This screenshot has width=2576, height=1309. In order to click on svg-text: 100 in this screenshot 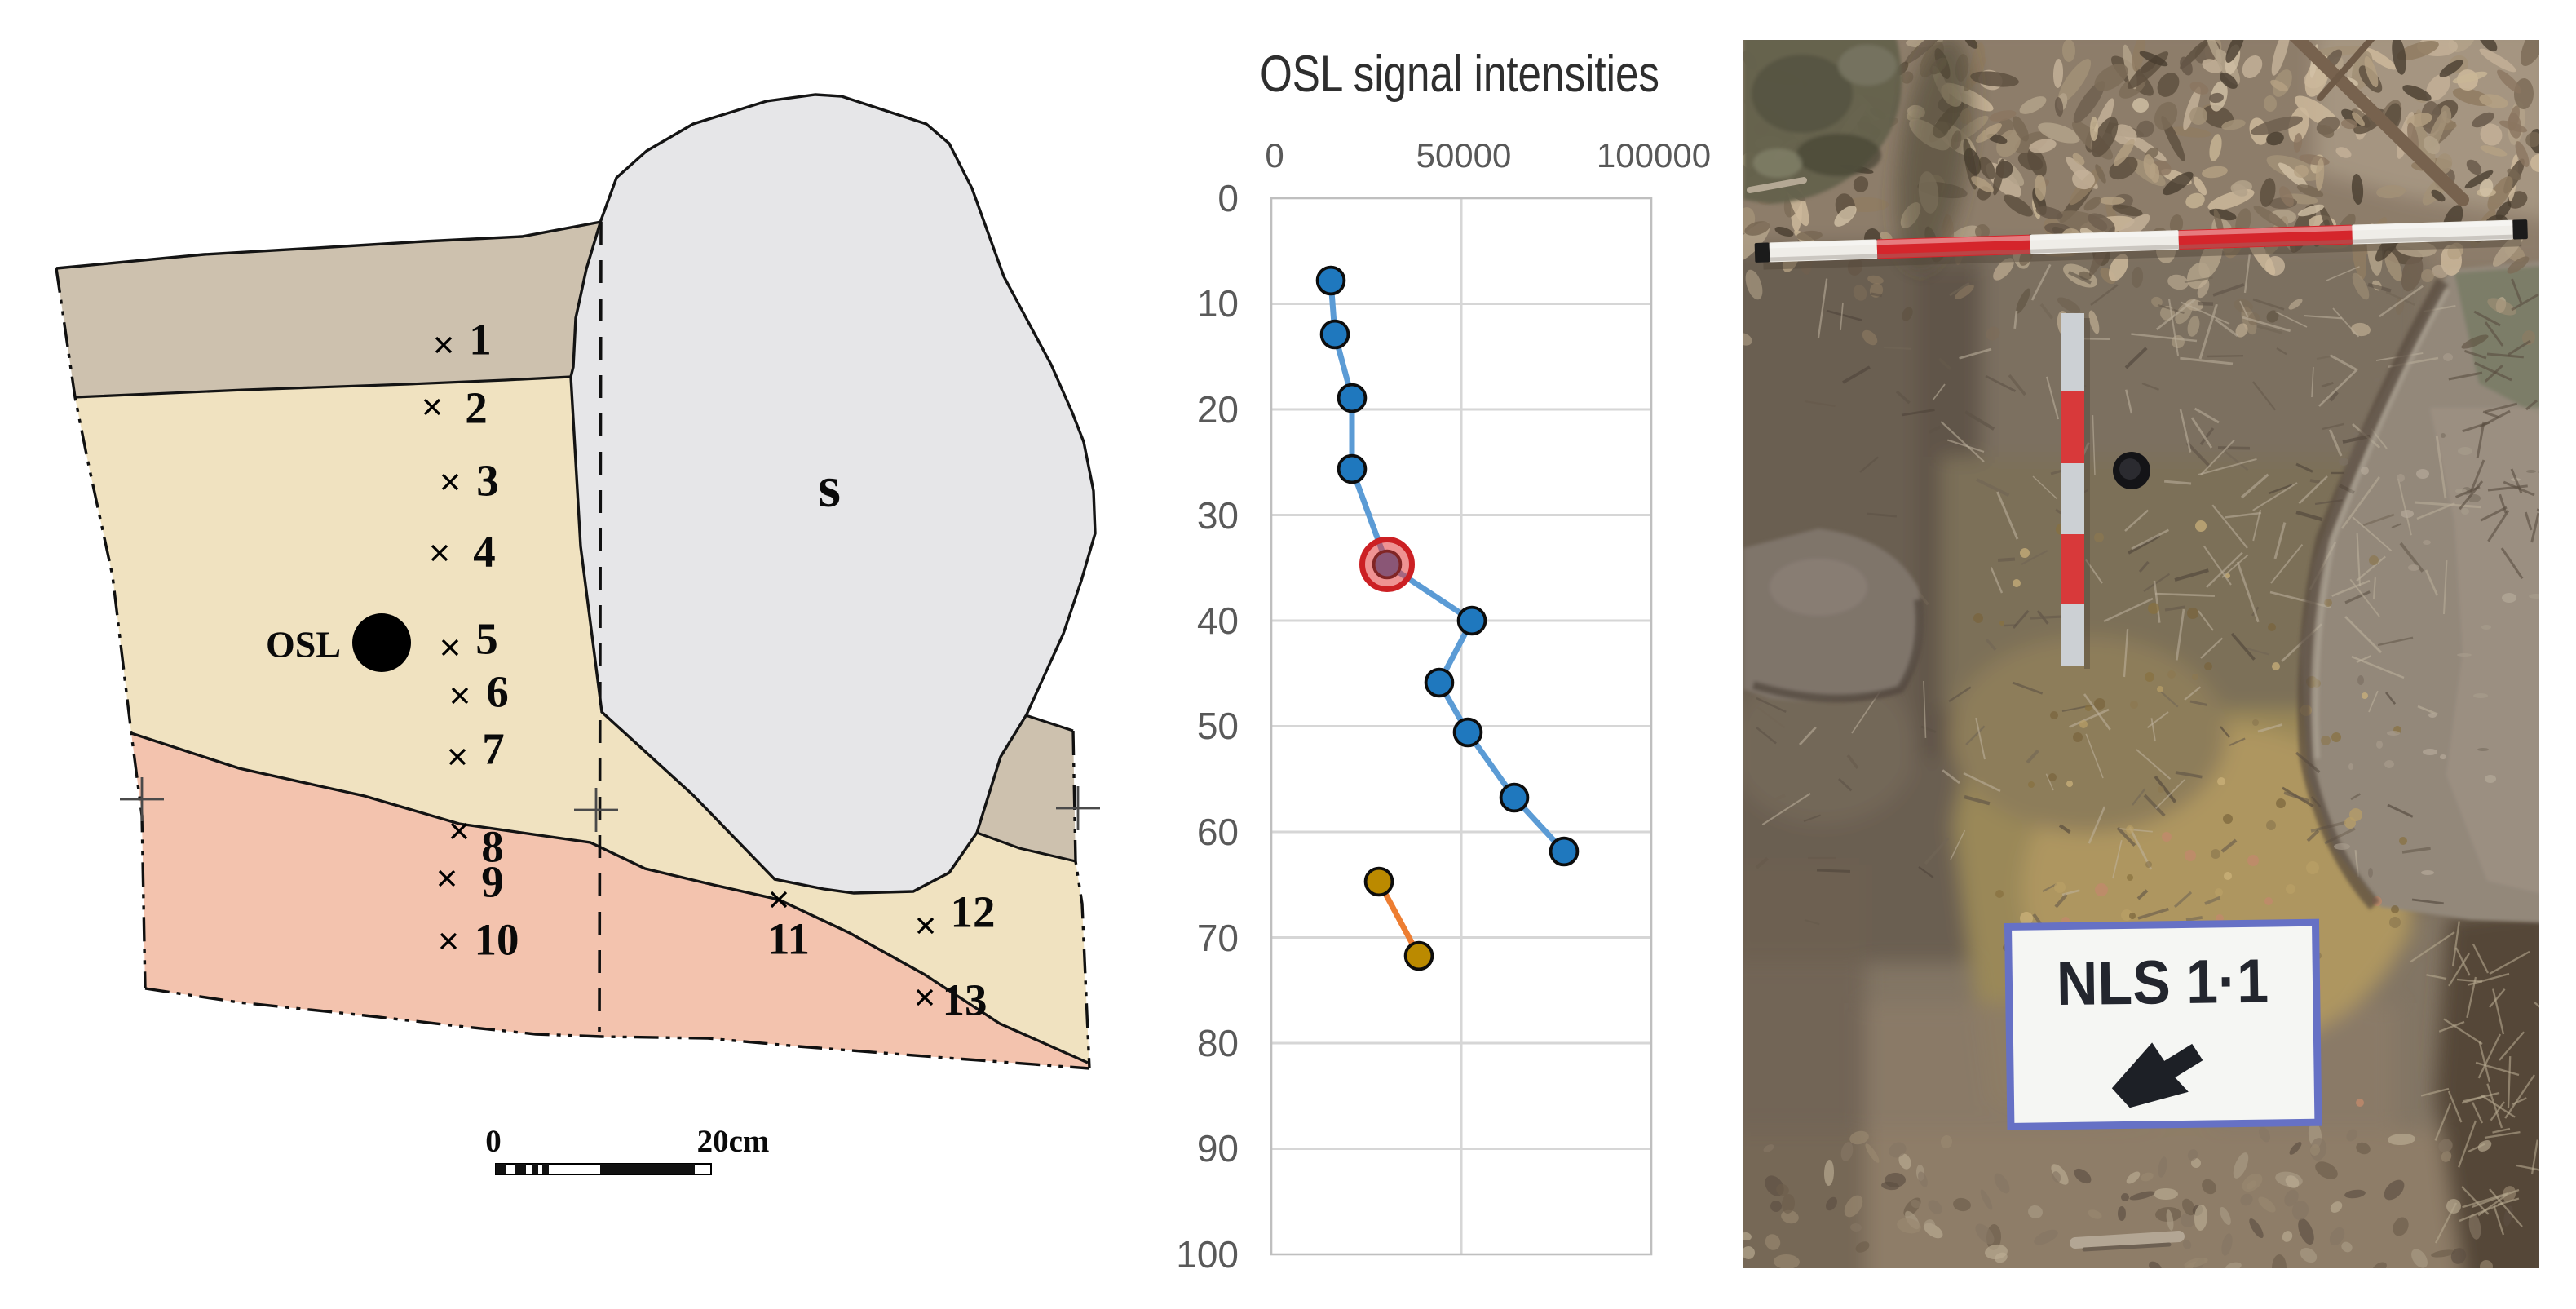, I will do `click(1207, 1254)`.